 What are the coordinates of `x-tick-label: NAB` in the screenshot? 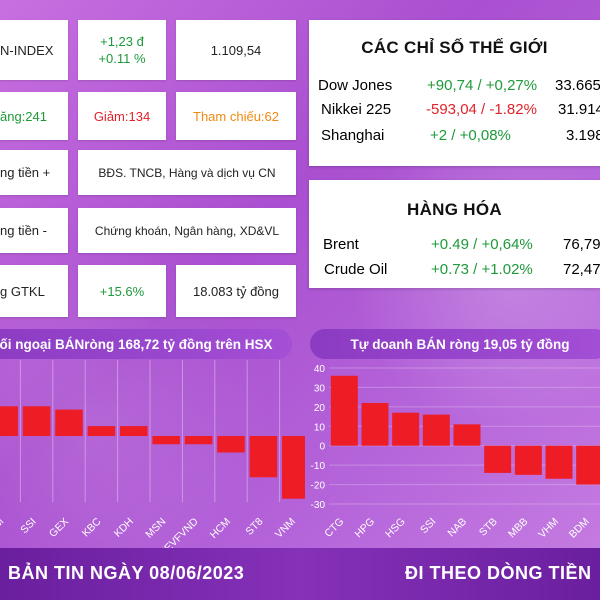 It's located at (457, 528).